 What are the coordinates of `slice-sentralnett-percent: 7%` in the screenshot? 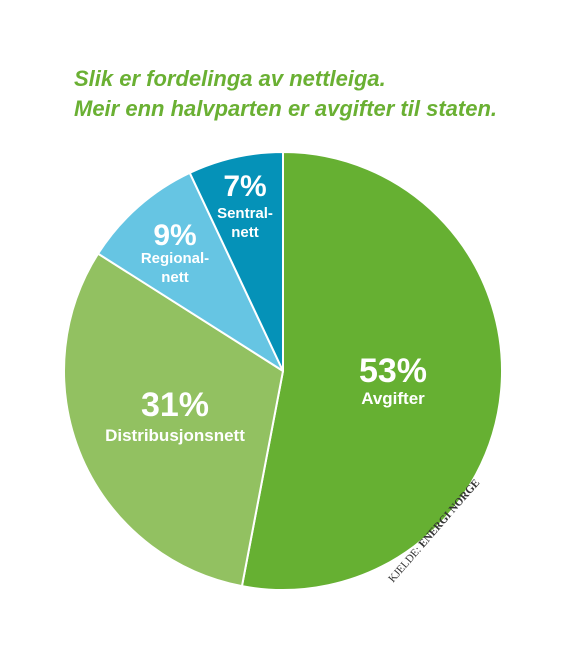 It's located at (244, 186).